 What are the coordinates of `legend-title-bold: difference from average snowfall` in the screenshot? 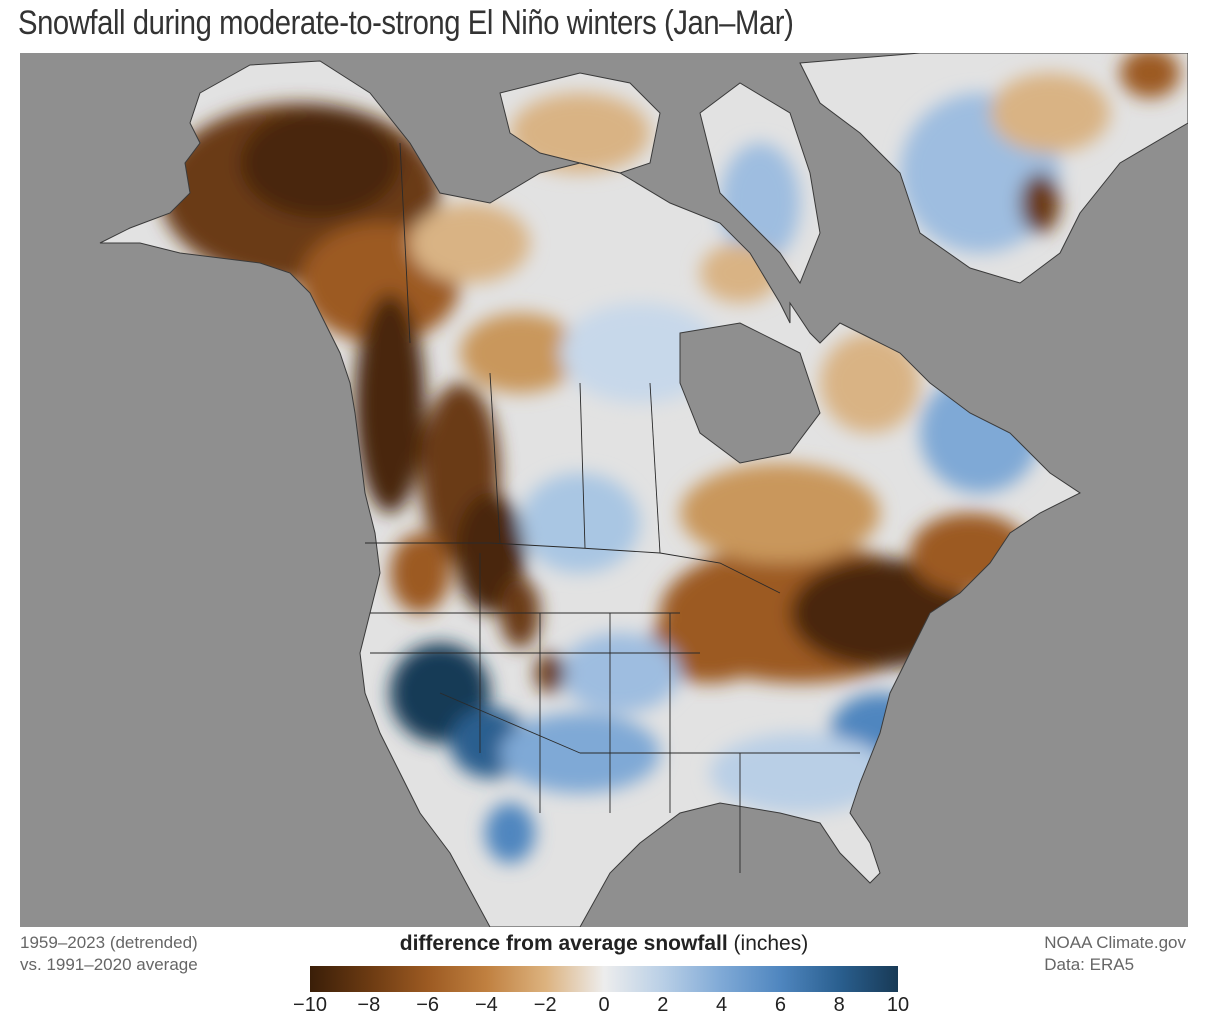 It's located at (563, 943).